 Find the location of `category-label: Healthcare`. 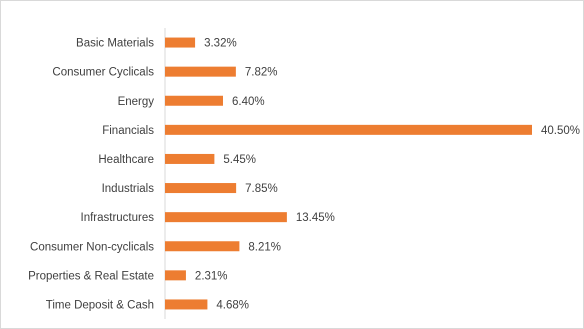

category-label: Healthcare is located at coordinates (126, 160).